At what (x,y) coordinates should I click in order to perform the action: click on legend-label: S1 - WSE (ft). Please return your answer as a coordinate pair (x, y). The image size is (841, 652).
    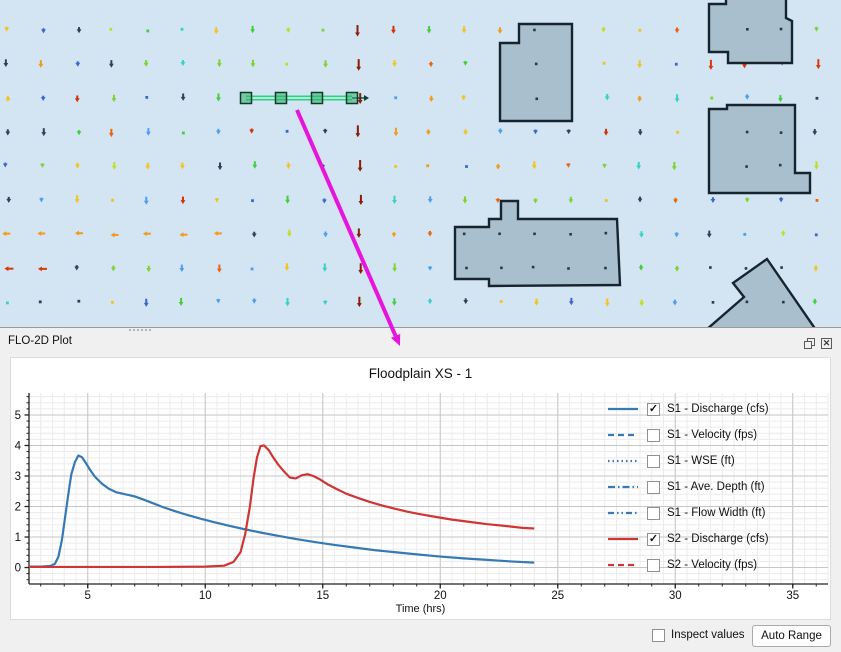
    Looking at the image, I should click on (701, 461).